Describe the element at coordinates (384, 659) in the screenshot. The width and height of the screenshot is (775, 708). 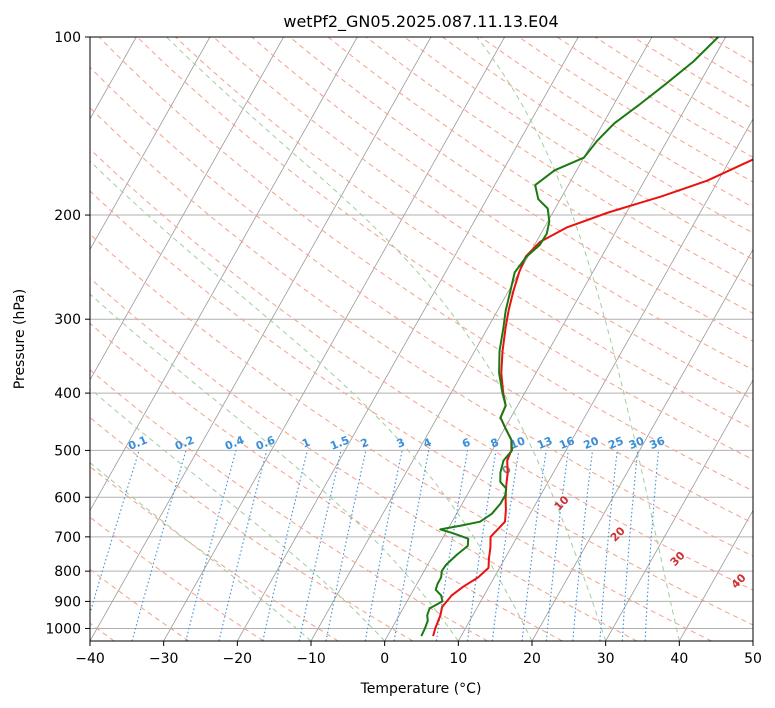
I see `x-tick-label: 0` at that location.